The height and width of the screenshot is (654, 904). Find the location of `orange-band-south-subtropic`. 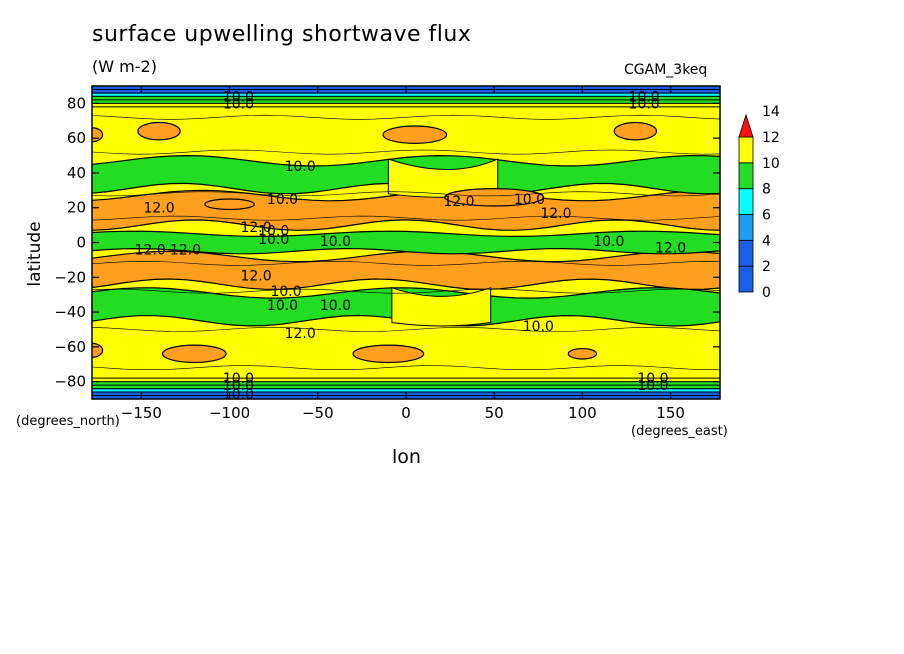

orange-band-south-subtropic is located at coordinates (406, 270).